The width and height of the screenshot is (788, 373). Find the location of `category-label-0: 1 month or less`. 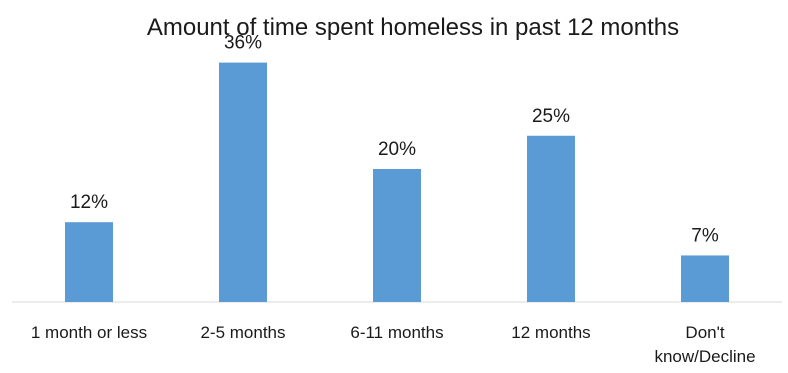

category-label-0: 1 month or less is located at coordinates (89, 332).